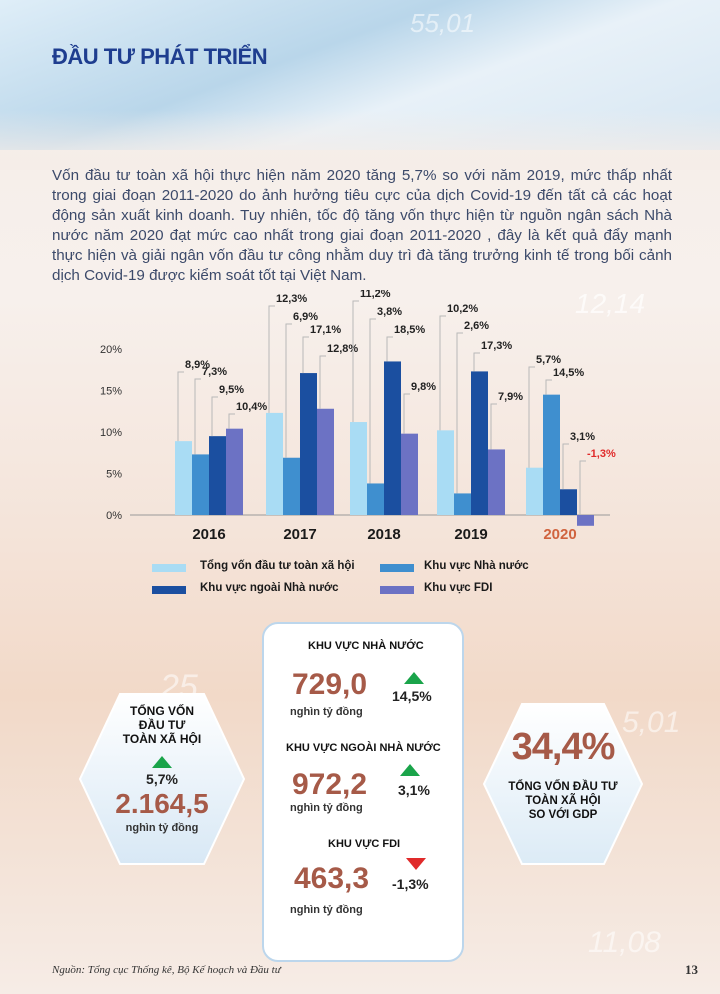 This screenshot has height=994, width=720. I want to click on data-label: 9,8%, so click(423, 387).